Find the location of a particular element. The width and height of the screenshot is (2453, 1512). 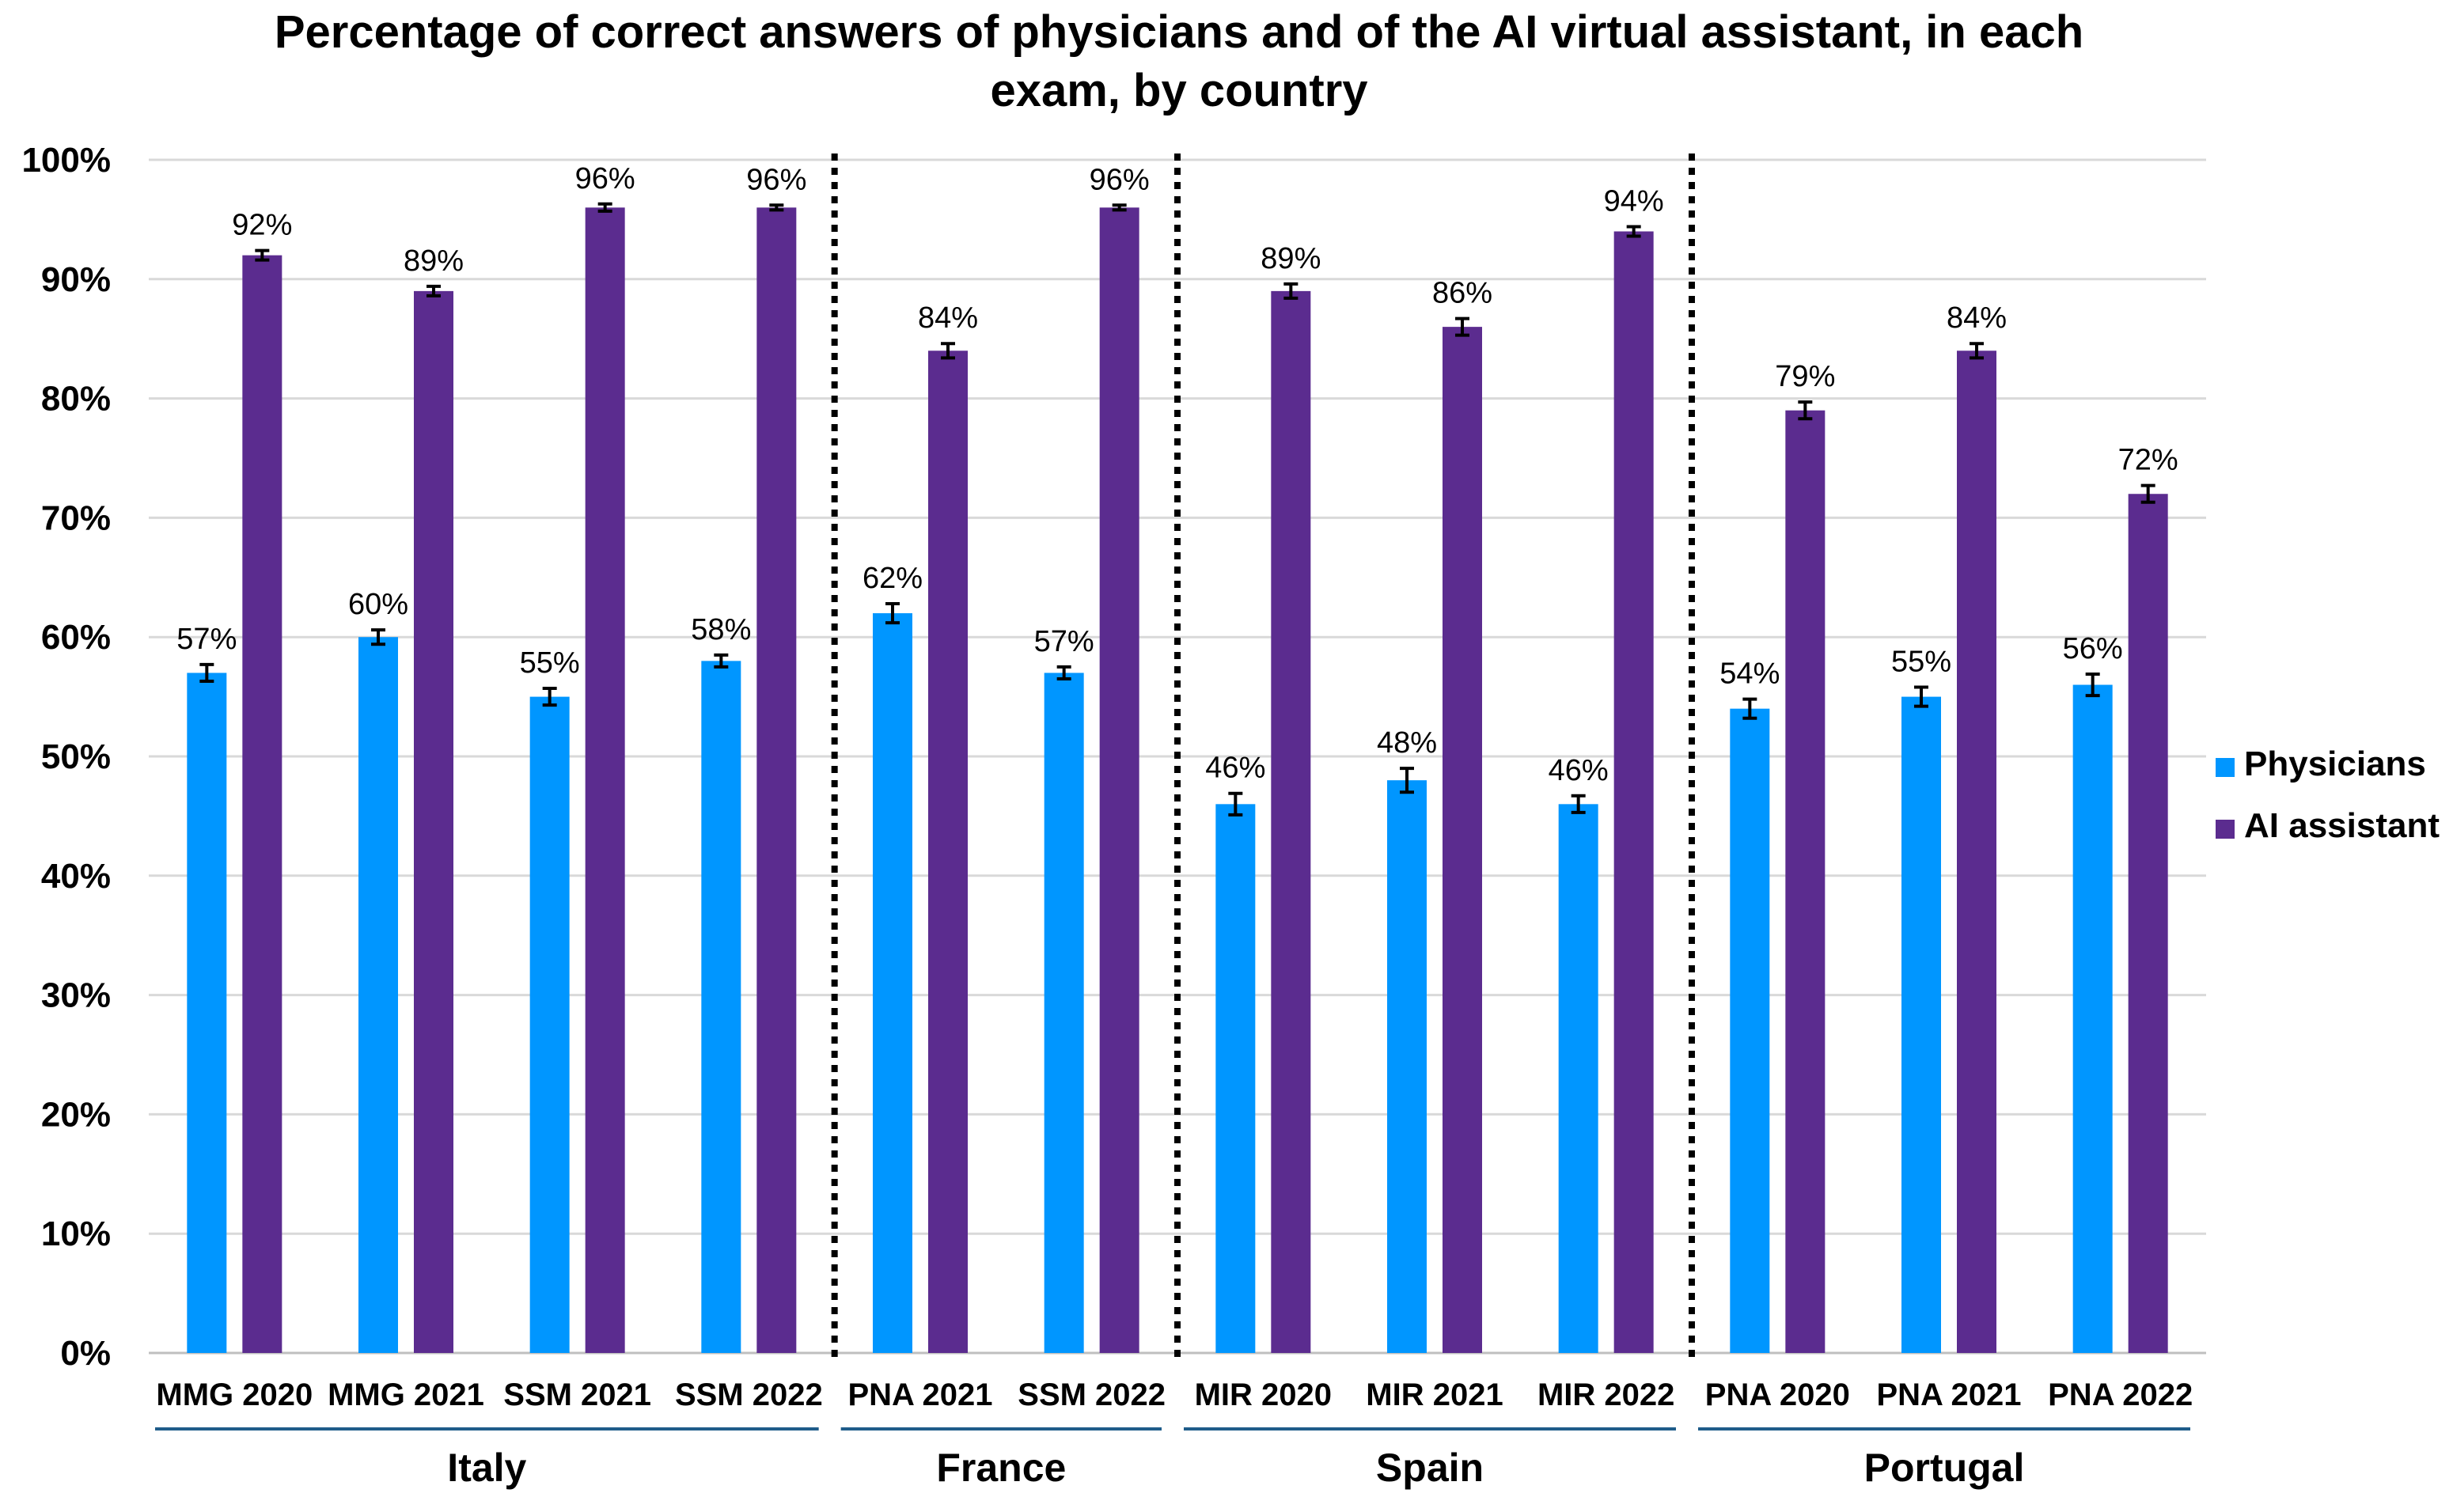

x-category-label: MMG 2020 is located at coordinates (234, 1394).